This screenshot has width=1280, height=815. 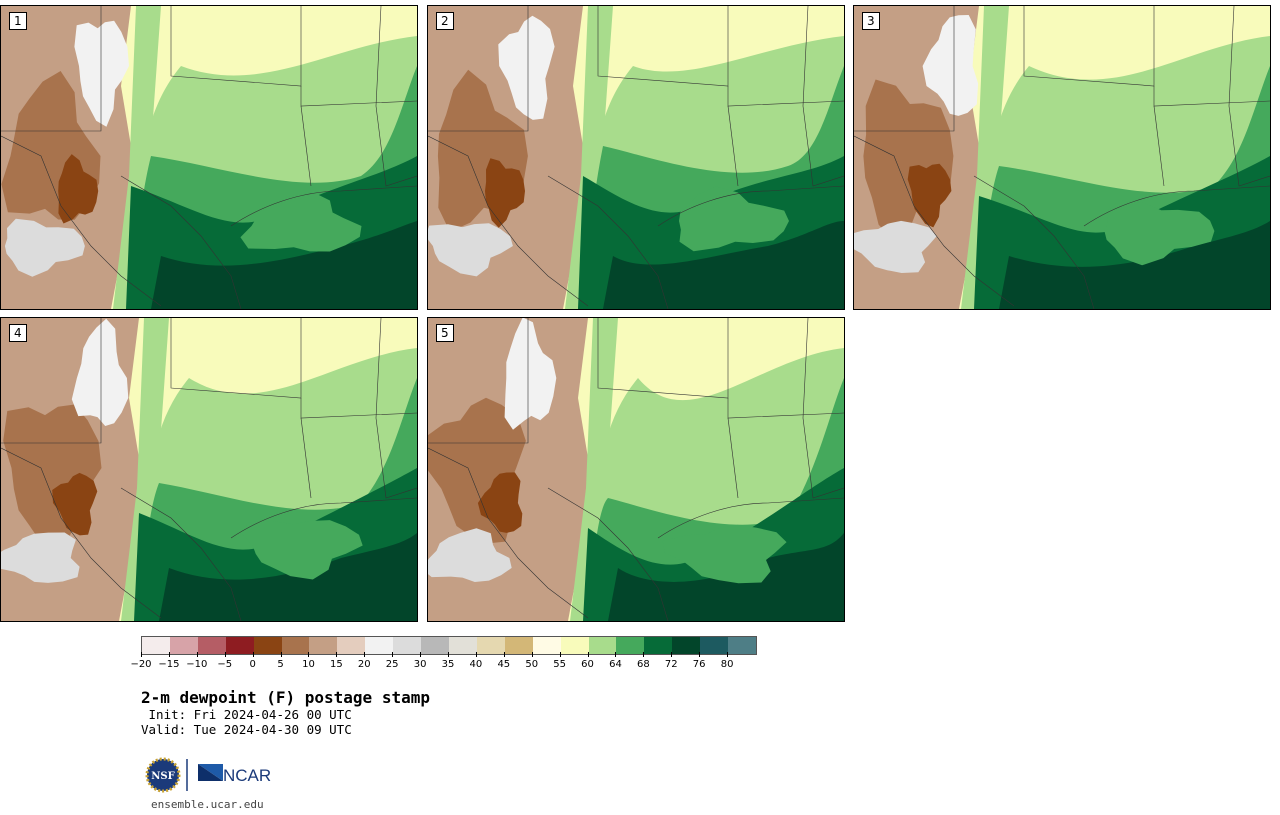 I want to click on colorbar-tick-label: −5, so click(x=225, y=664).